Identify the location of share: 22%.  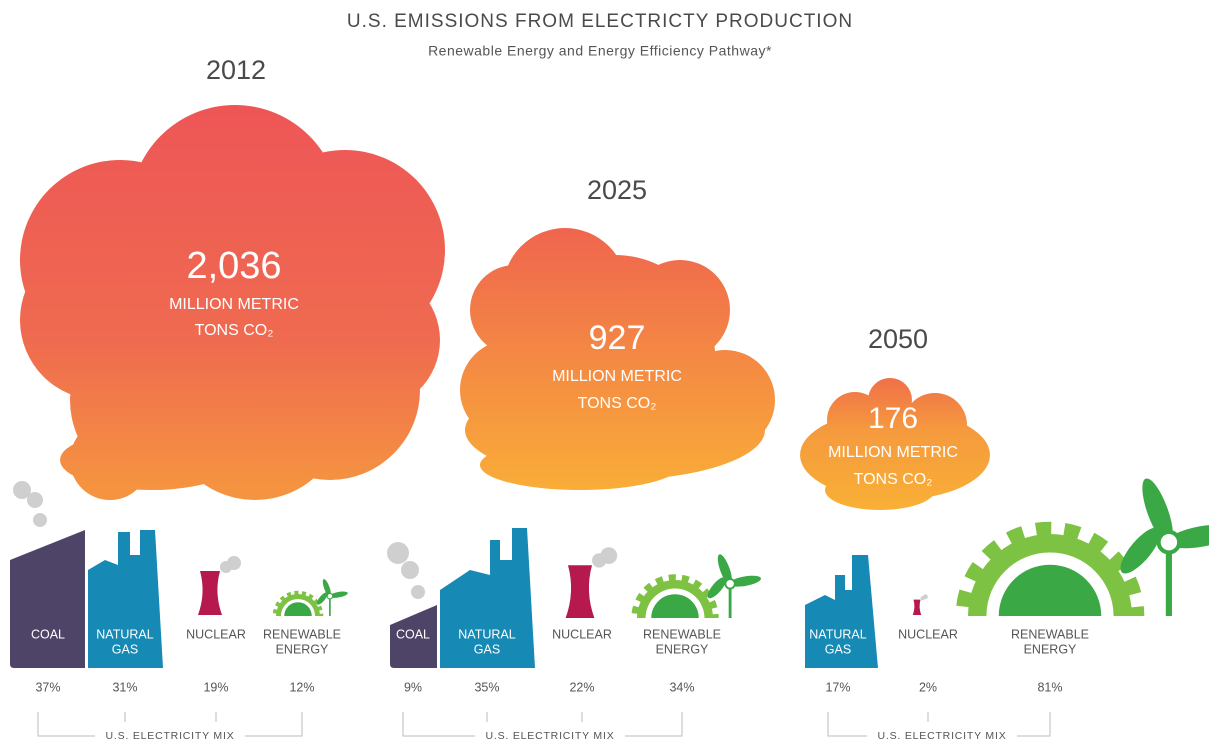
(581, 687).